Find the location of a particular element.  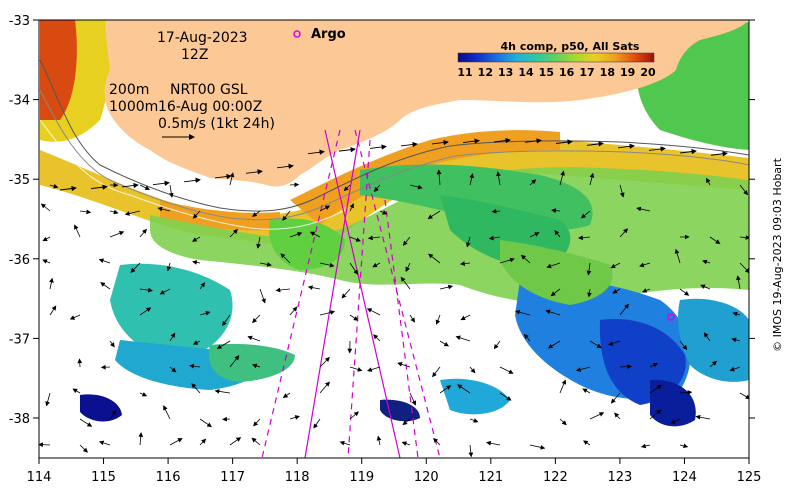

vector-scale-label: 0.5m/s (1kt 24h) is located at coordinates (216, 124).